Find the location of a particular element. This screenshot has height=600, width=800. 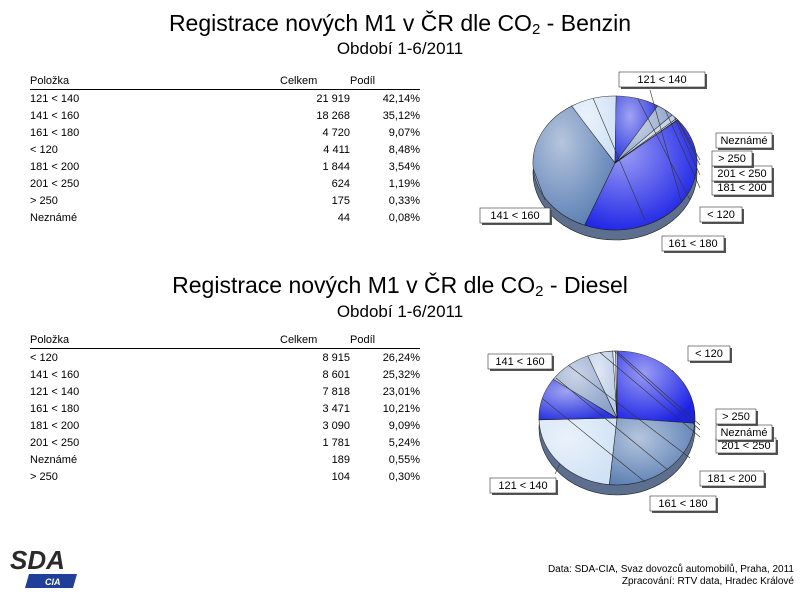

cell-total: 18 268 is located at coordinates (333, 115).